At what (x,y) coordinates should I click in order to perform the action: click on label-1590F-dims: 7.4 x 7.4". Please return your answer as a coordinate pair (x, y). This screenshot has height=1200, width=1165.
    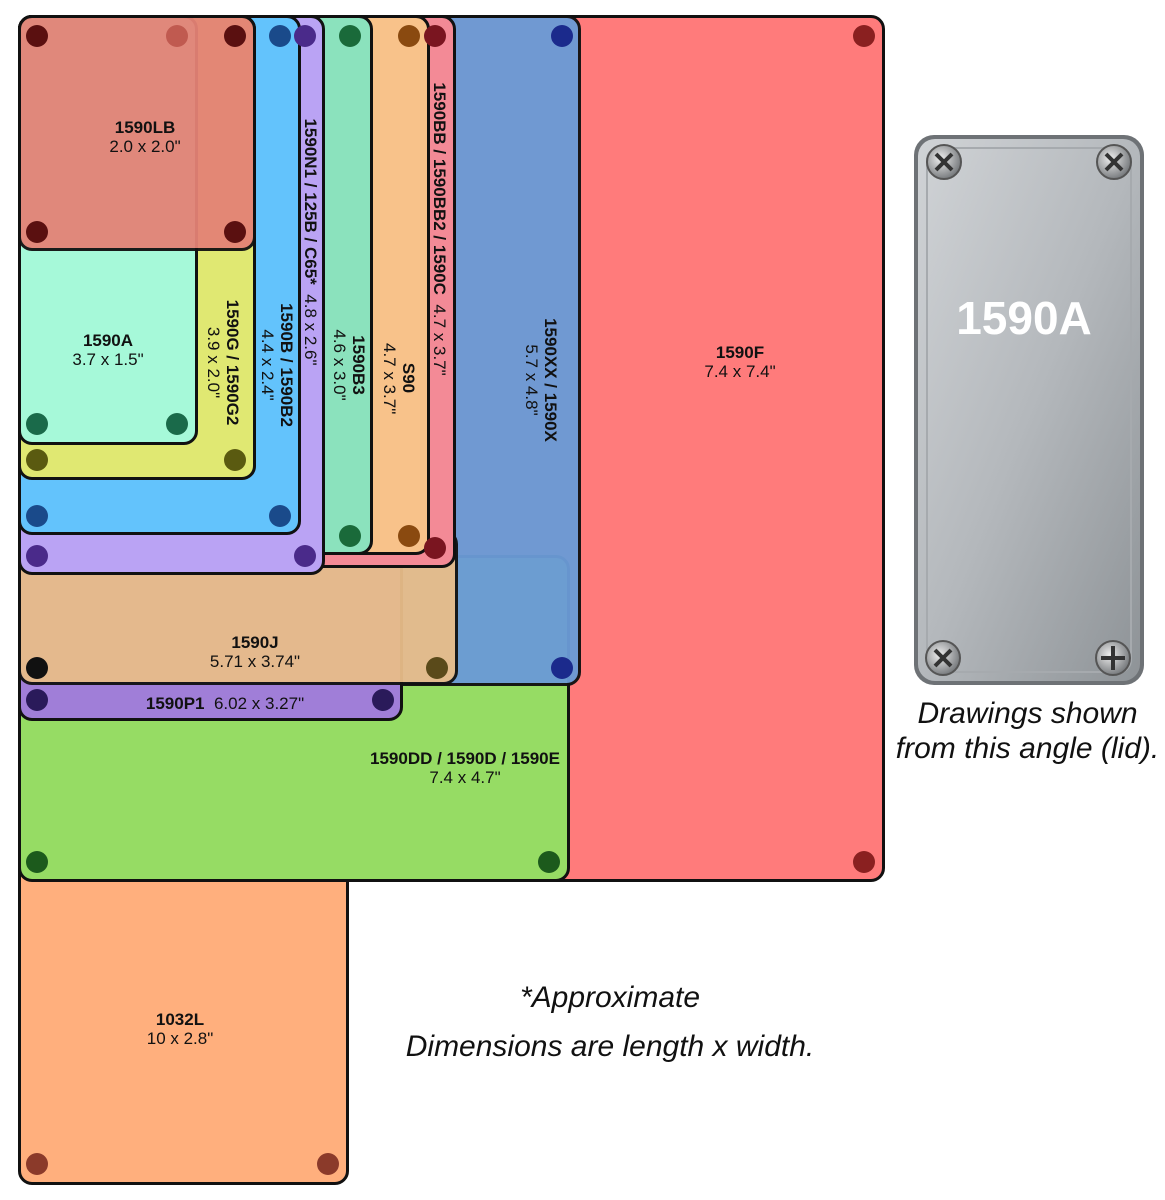
    Looking at the image, I should click on (740, 371).